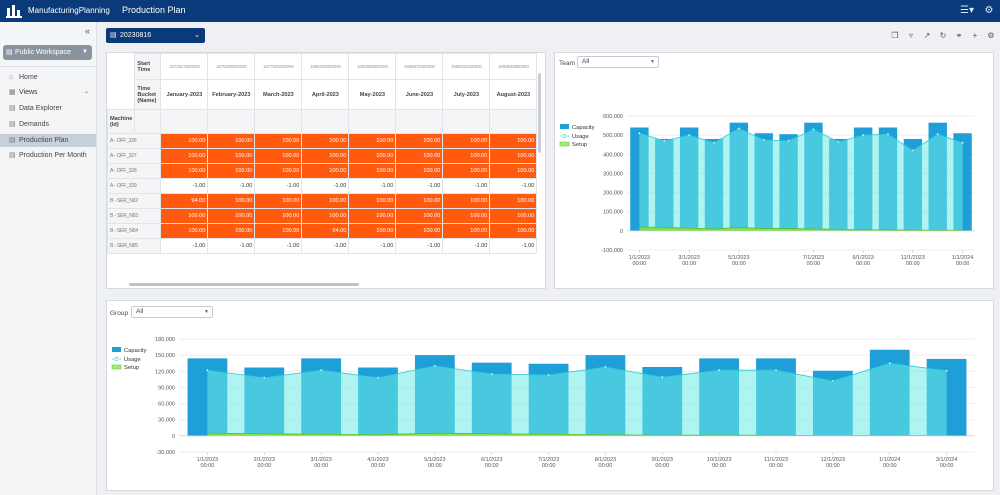  What do you see at coordinates (48, 92) in the screenshot?
I see `sidebar-item-views: ▦ Views ⌄` at bounding box center [48, 92].